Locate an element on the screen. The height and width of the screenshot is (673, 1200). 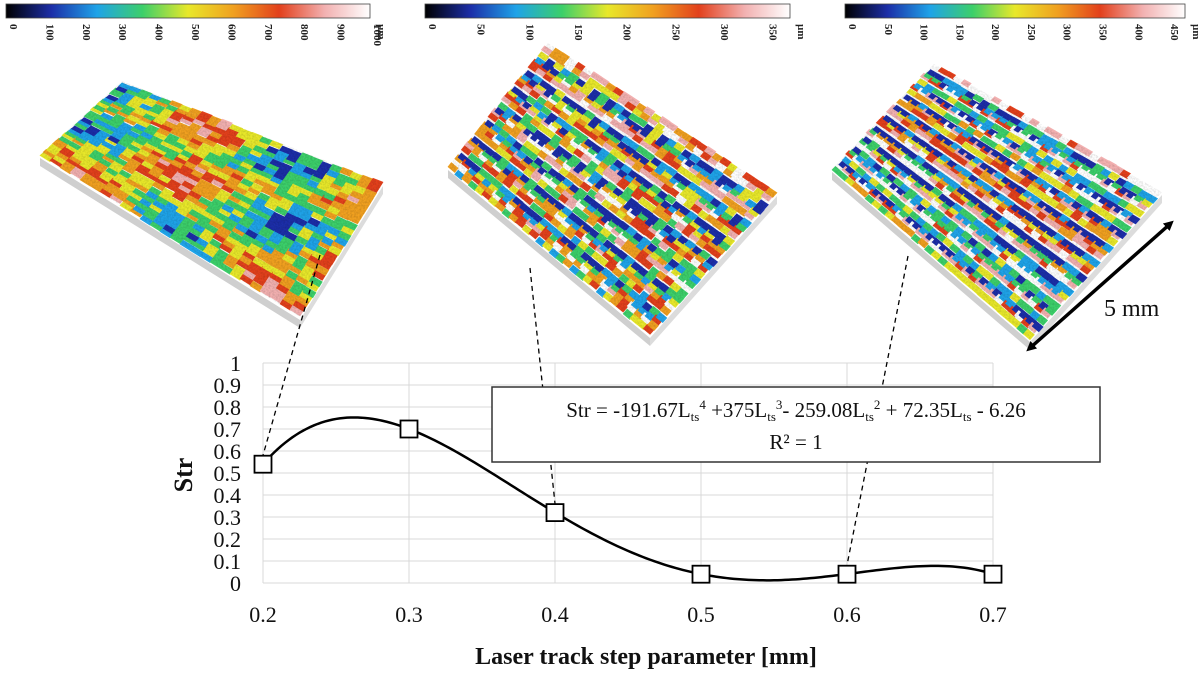
x-tick-label: 0.7 is located at coordinates (993, 614).